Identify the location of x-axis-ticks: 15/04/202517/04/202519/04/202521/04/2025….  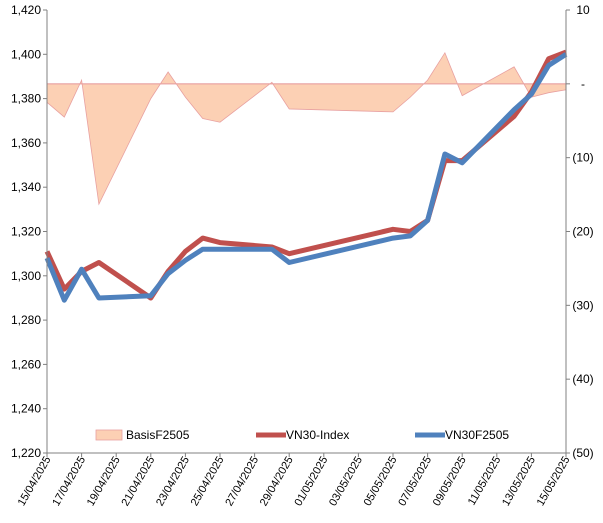
(294, 480).